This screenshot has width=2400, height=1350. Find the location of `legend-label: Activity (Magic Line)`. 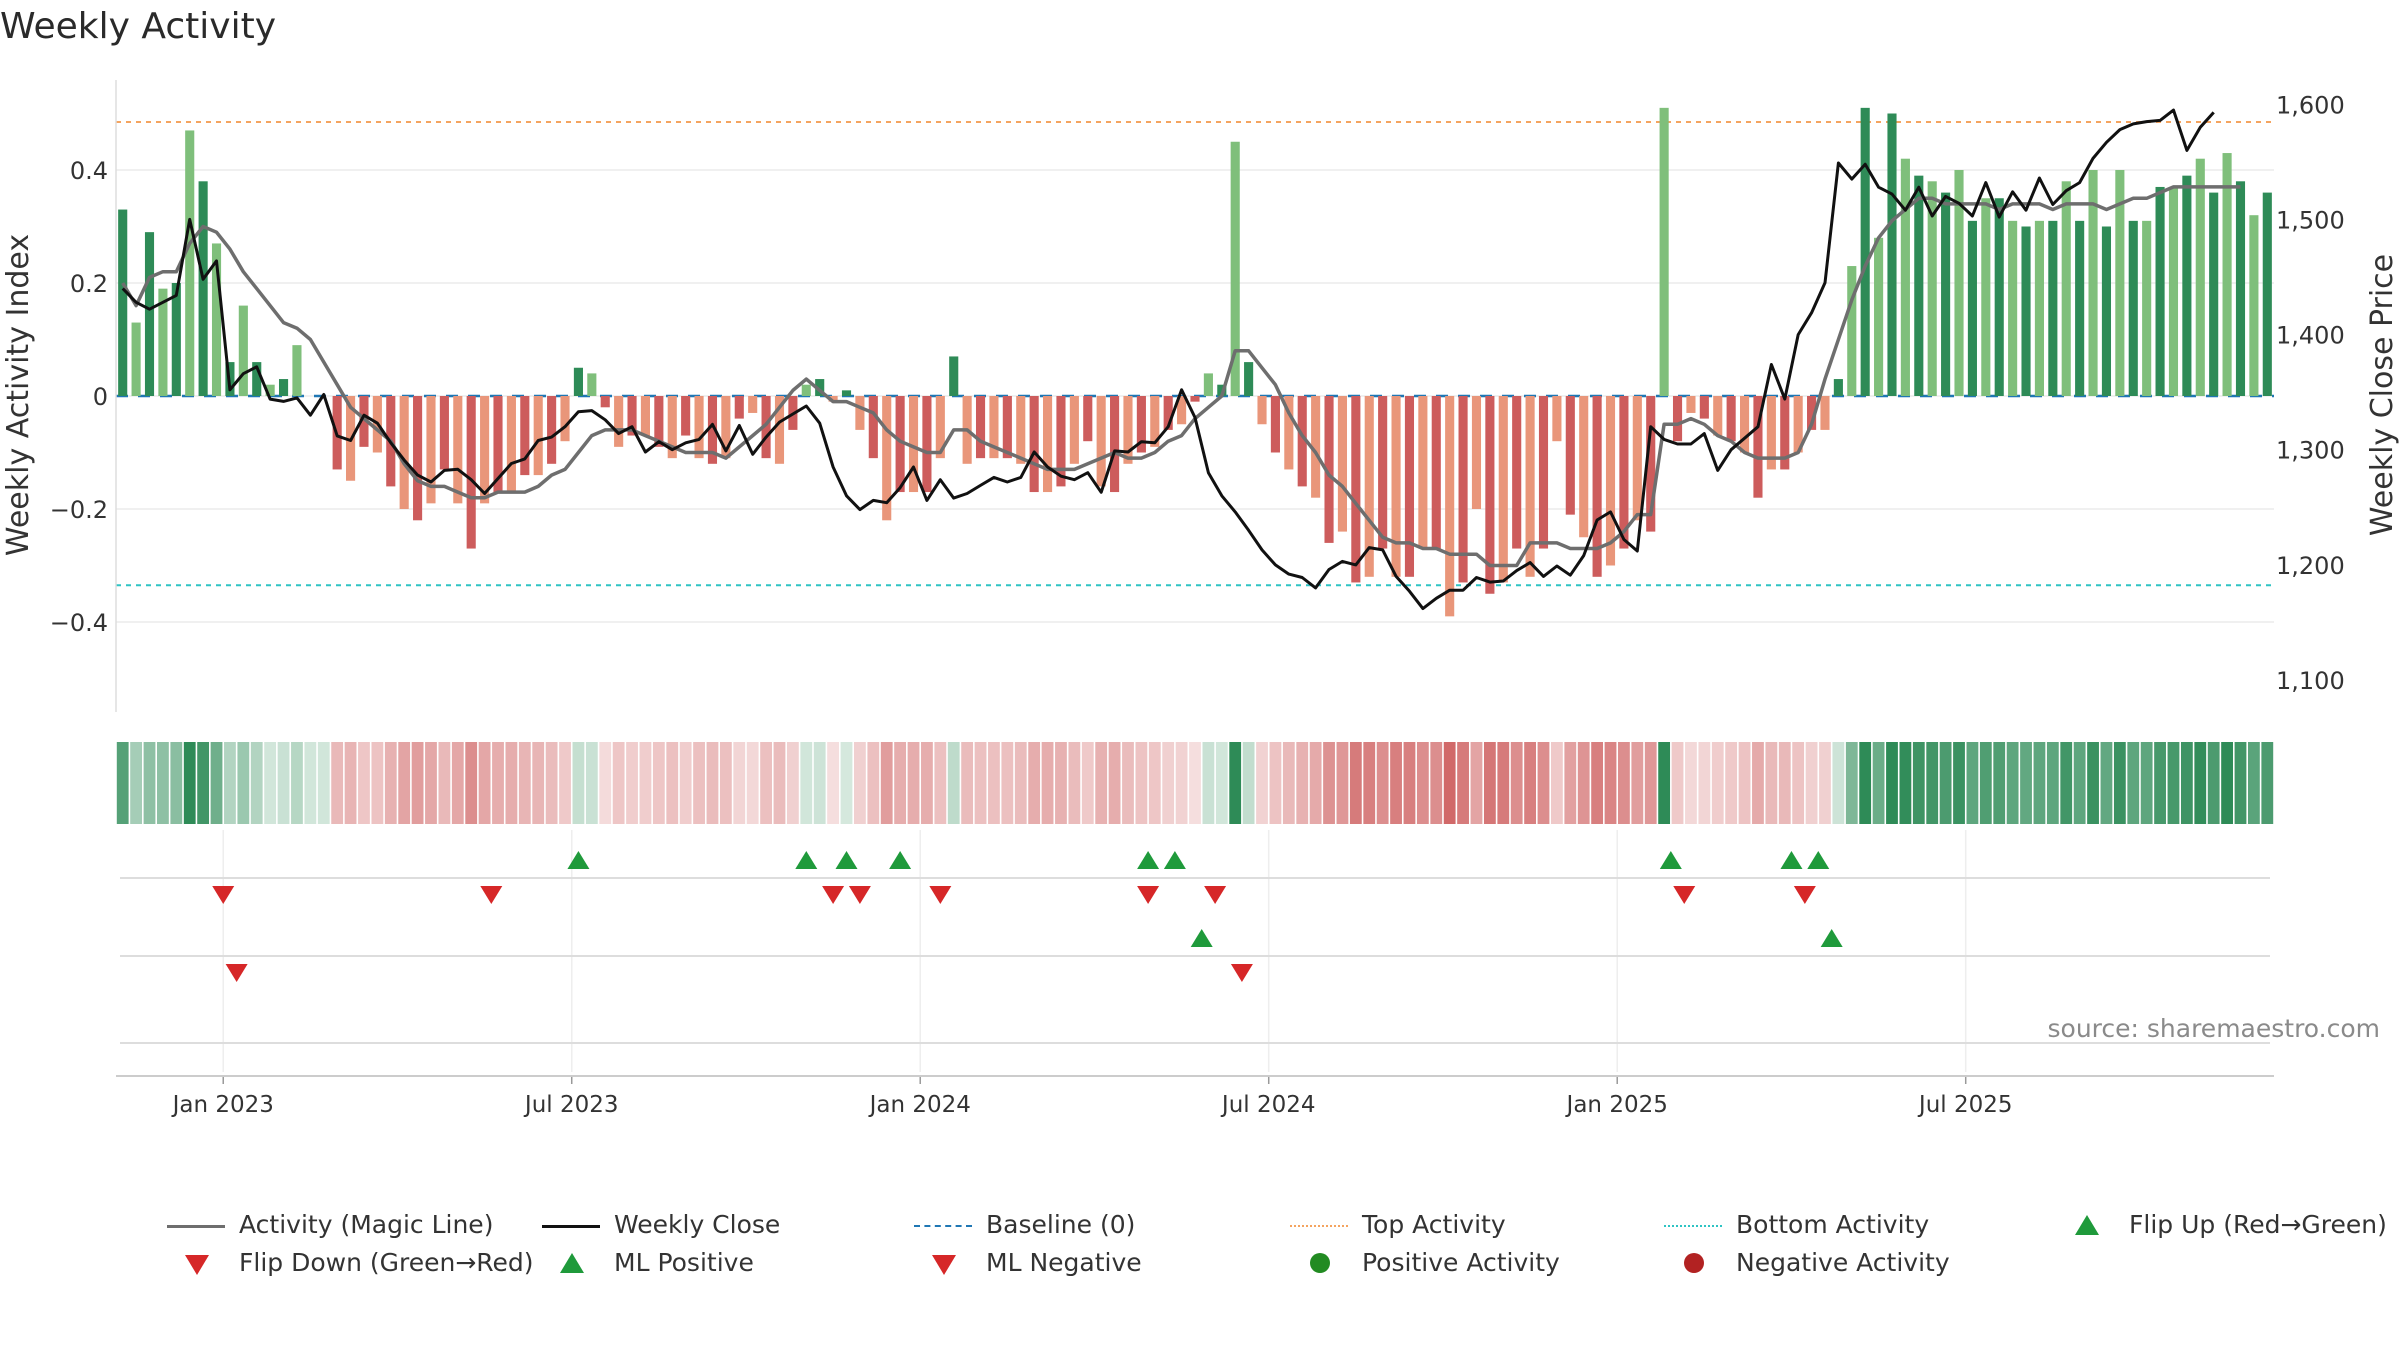

legend-label: Activity (Magic Line) is located at coordinates (366, 1224).